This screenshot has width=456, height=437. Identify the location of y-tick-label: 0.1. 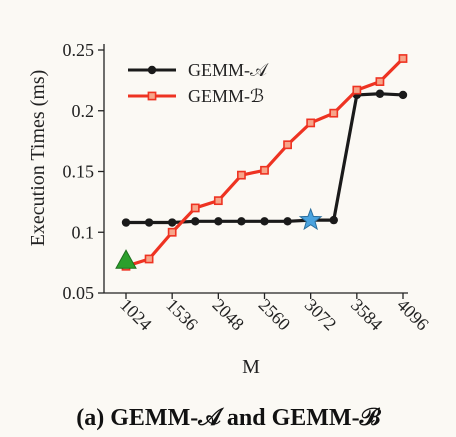
(83, 232).